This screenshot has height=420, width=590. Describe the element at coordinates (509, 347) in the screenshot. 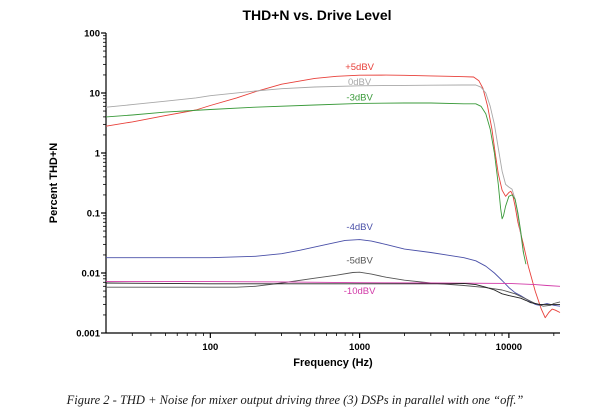

I see `x-tick-label: 10000` at that location.